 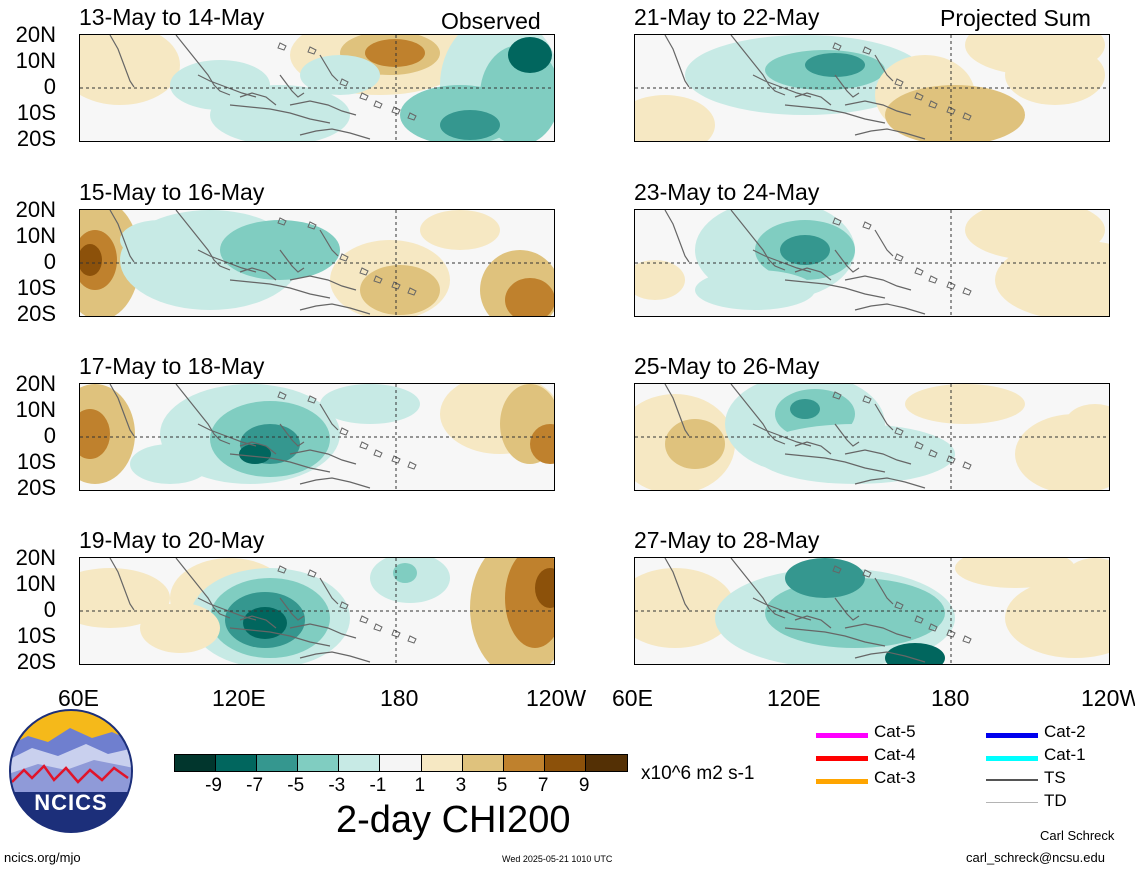 What do you see at coordinates (698, 773) in the screenshot?
I see `colorbar-units: x10^6 m2 s-1` at bounding box center [698, 773].